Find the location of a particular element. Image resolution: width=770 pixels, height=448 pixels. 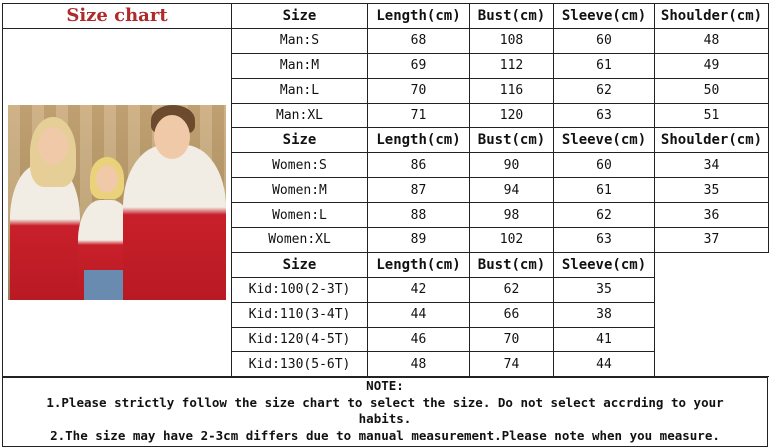

table-row: Kid:130(5-6T) 48 74 44 is located at coordinates (386, 364).